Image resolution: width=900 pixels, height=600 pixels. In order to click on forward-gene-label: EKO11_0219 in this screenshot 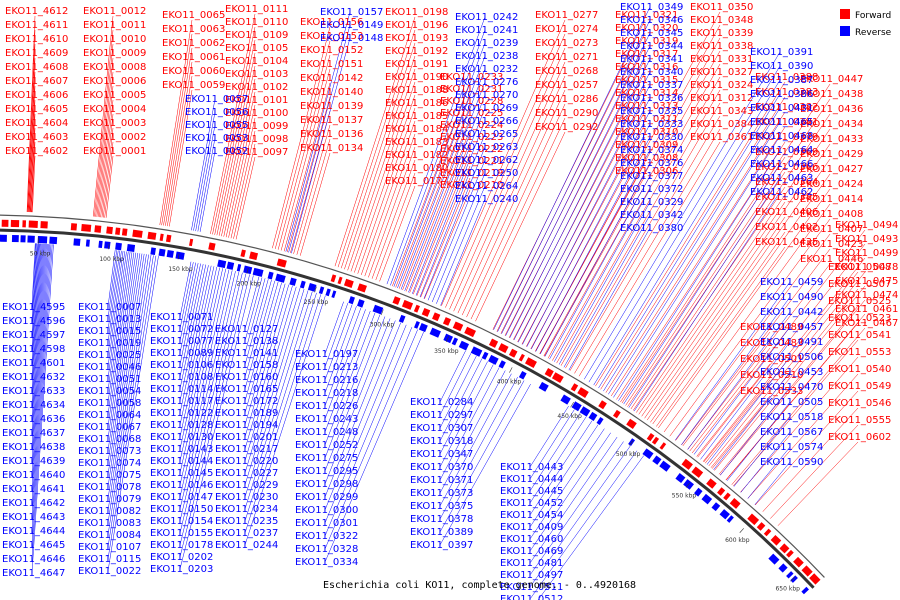, I will do `click(471, 173)`.